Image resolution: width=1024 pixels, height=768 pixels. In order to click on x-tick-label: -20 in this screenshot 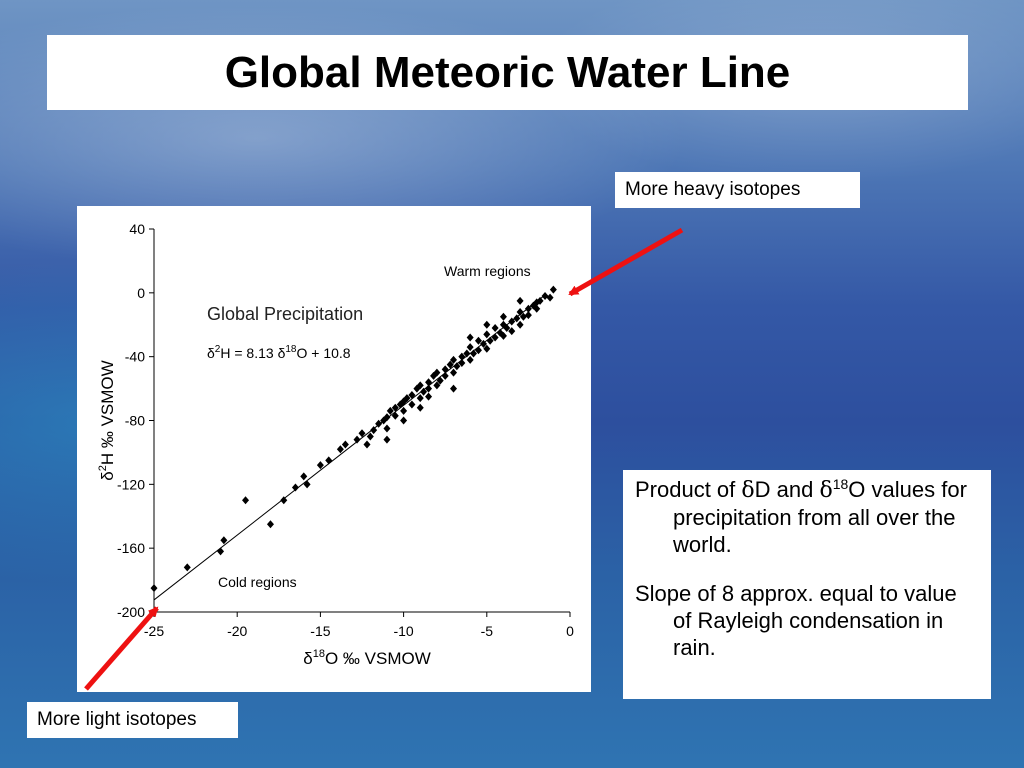, I will do `click(237, 631)`.